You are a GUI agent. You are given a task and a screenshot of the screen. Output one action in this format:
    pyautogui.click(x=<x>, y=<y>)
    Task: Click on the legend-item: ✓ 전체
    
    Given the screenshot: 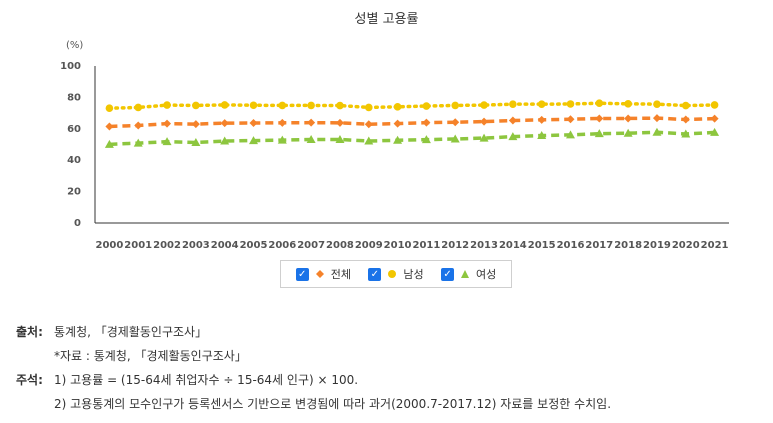 What is the action you would take?
    pyautogui.click(x=323, y=274)
    